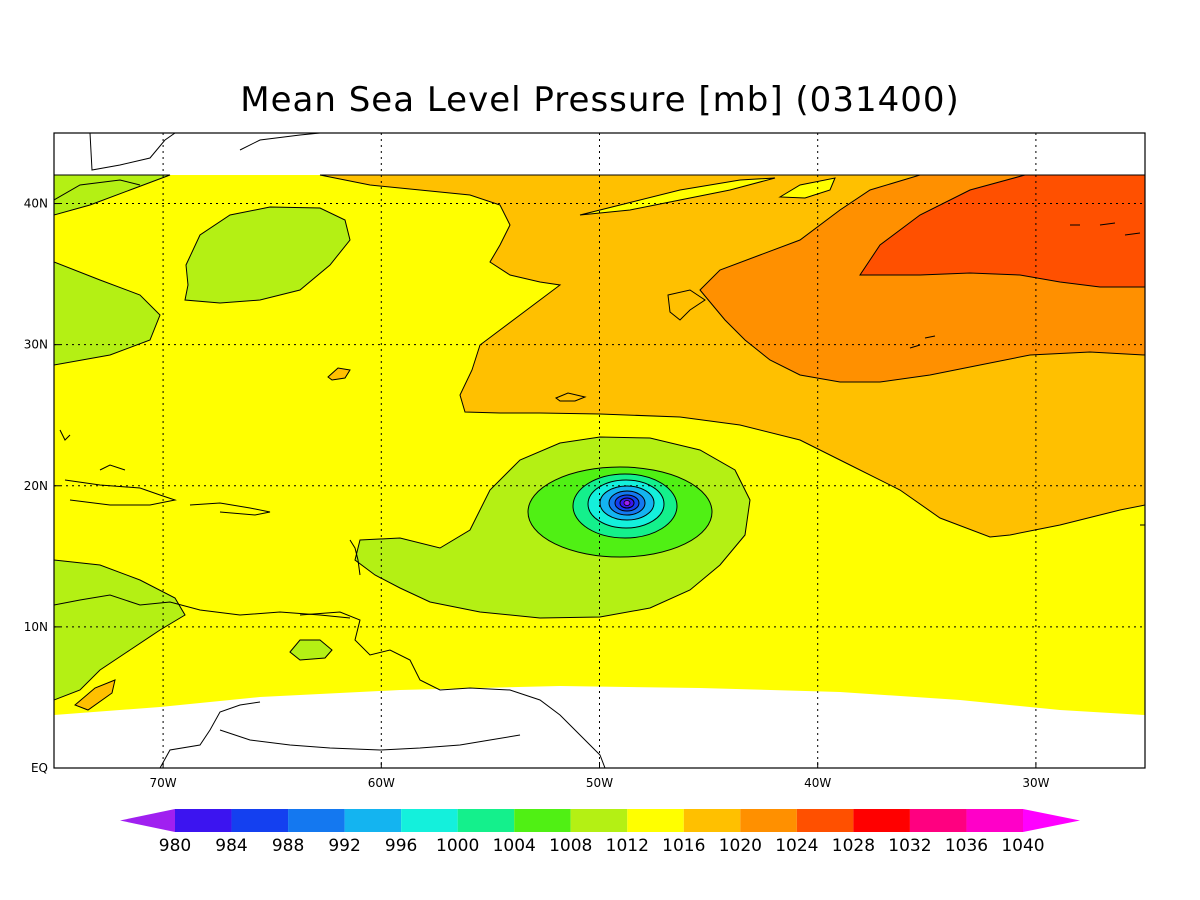 This screenshot has width=1200, height=900. What do you see at coordinates (175, 846) in the screenshot?
I see `colorbar-label: 980` at bounding box center [175, 846].